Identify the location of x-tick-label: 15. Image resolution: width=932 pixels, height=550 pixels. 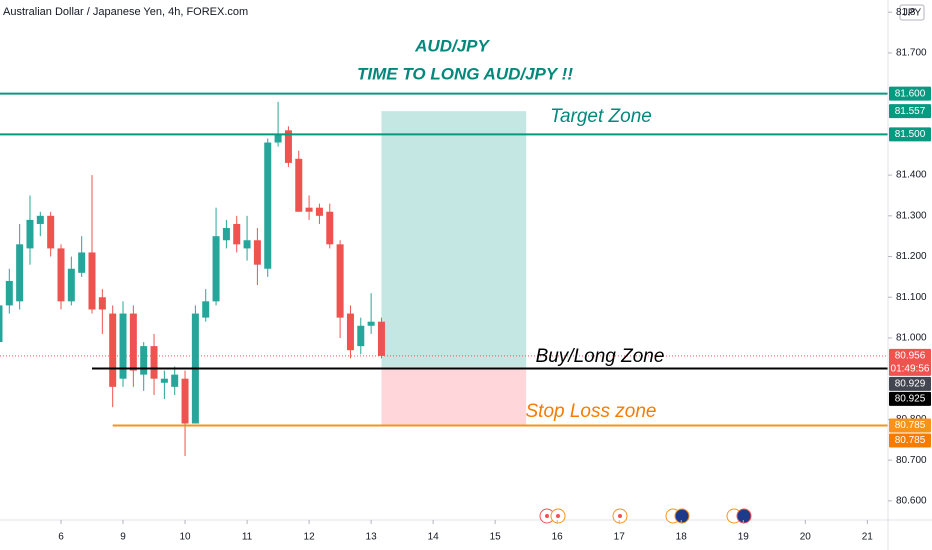
(496, 537).